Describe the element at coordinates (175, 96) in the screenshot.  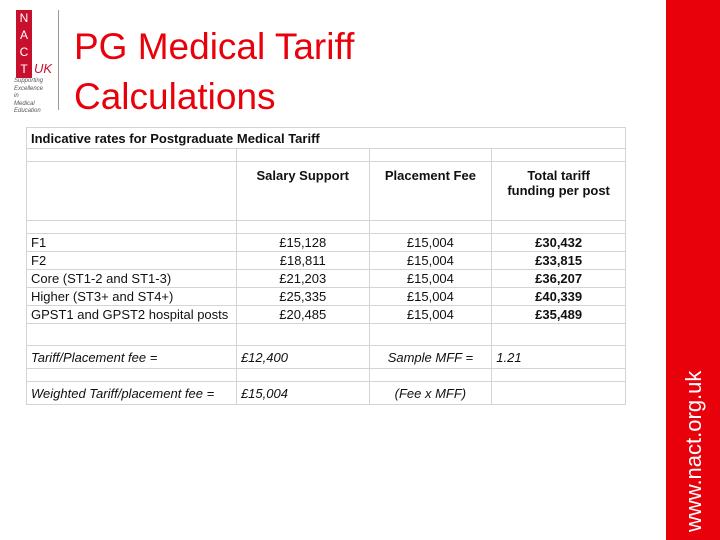
I see `page-title-line-2: Calculations` at that location.